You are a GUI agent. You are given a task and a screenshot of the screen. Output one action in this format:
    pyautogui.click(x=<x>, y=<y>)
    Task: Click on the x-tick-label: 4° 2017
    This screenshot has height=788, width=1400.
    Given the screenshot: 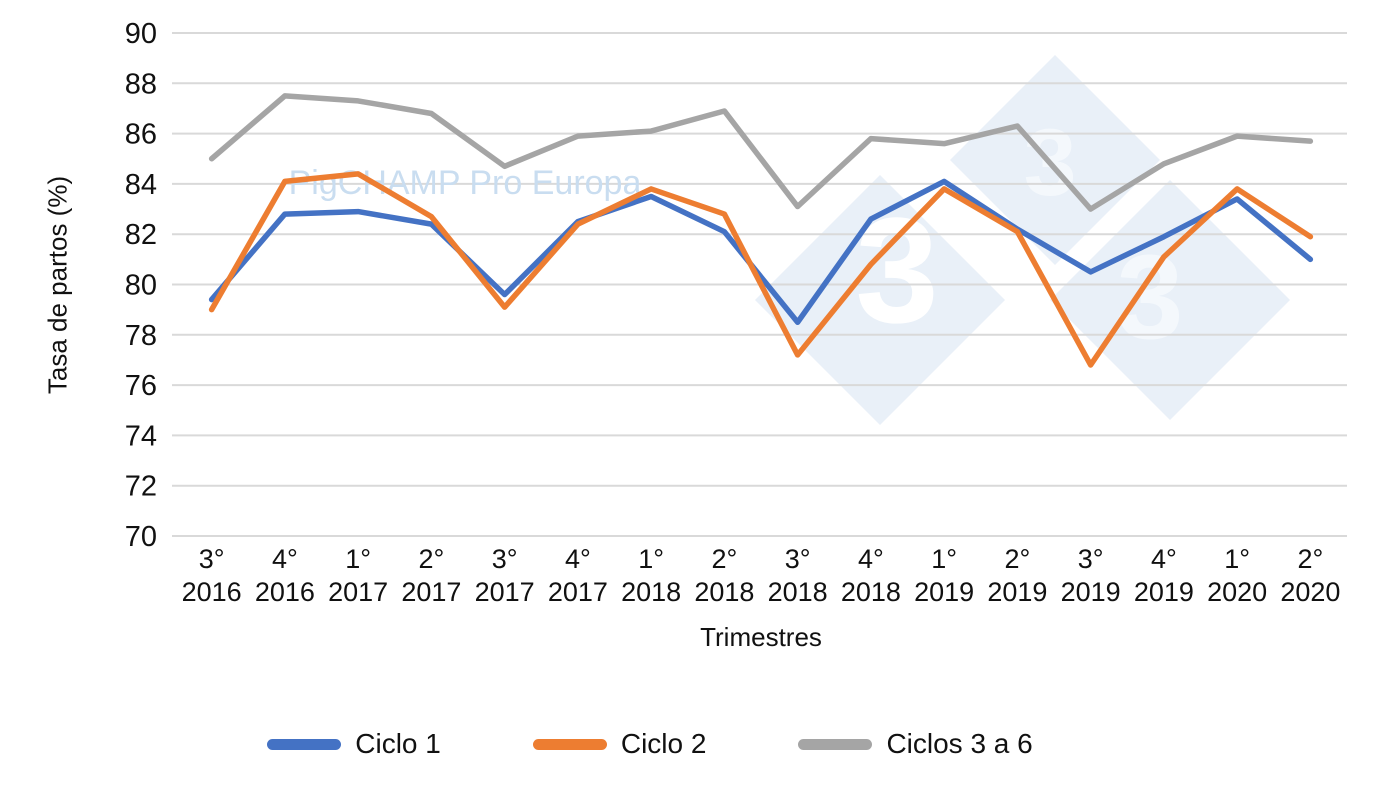 What is the action you would take?
    pyautogui.click(x=578, y=575)
    